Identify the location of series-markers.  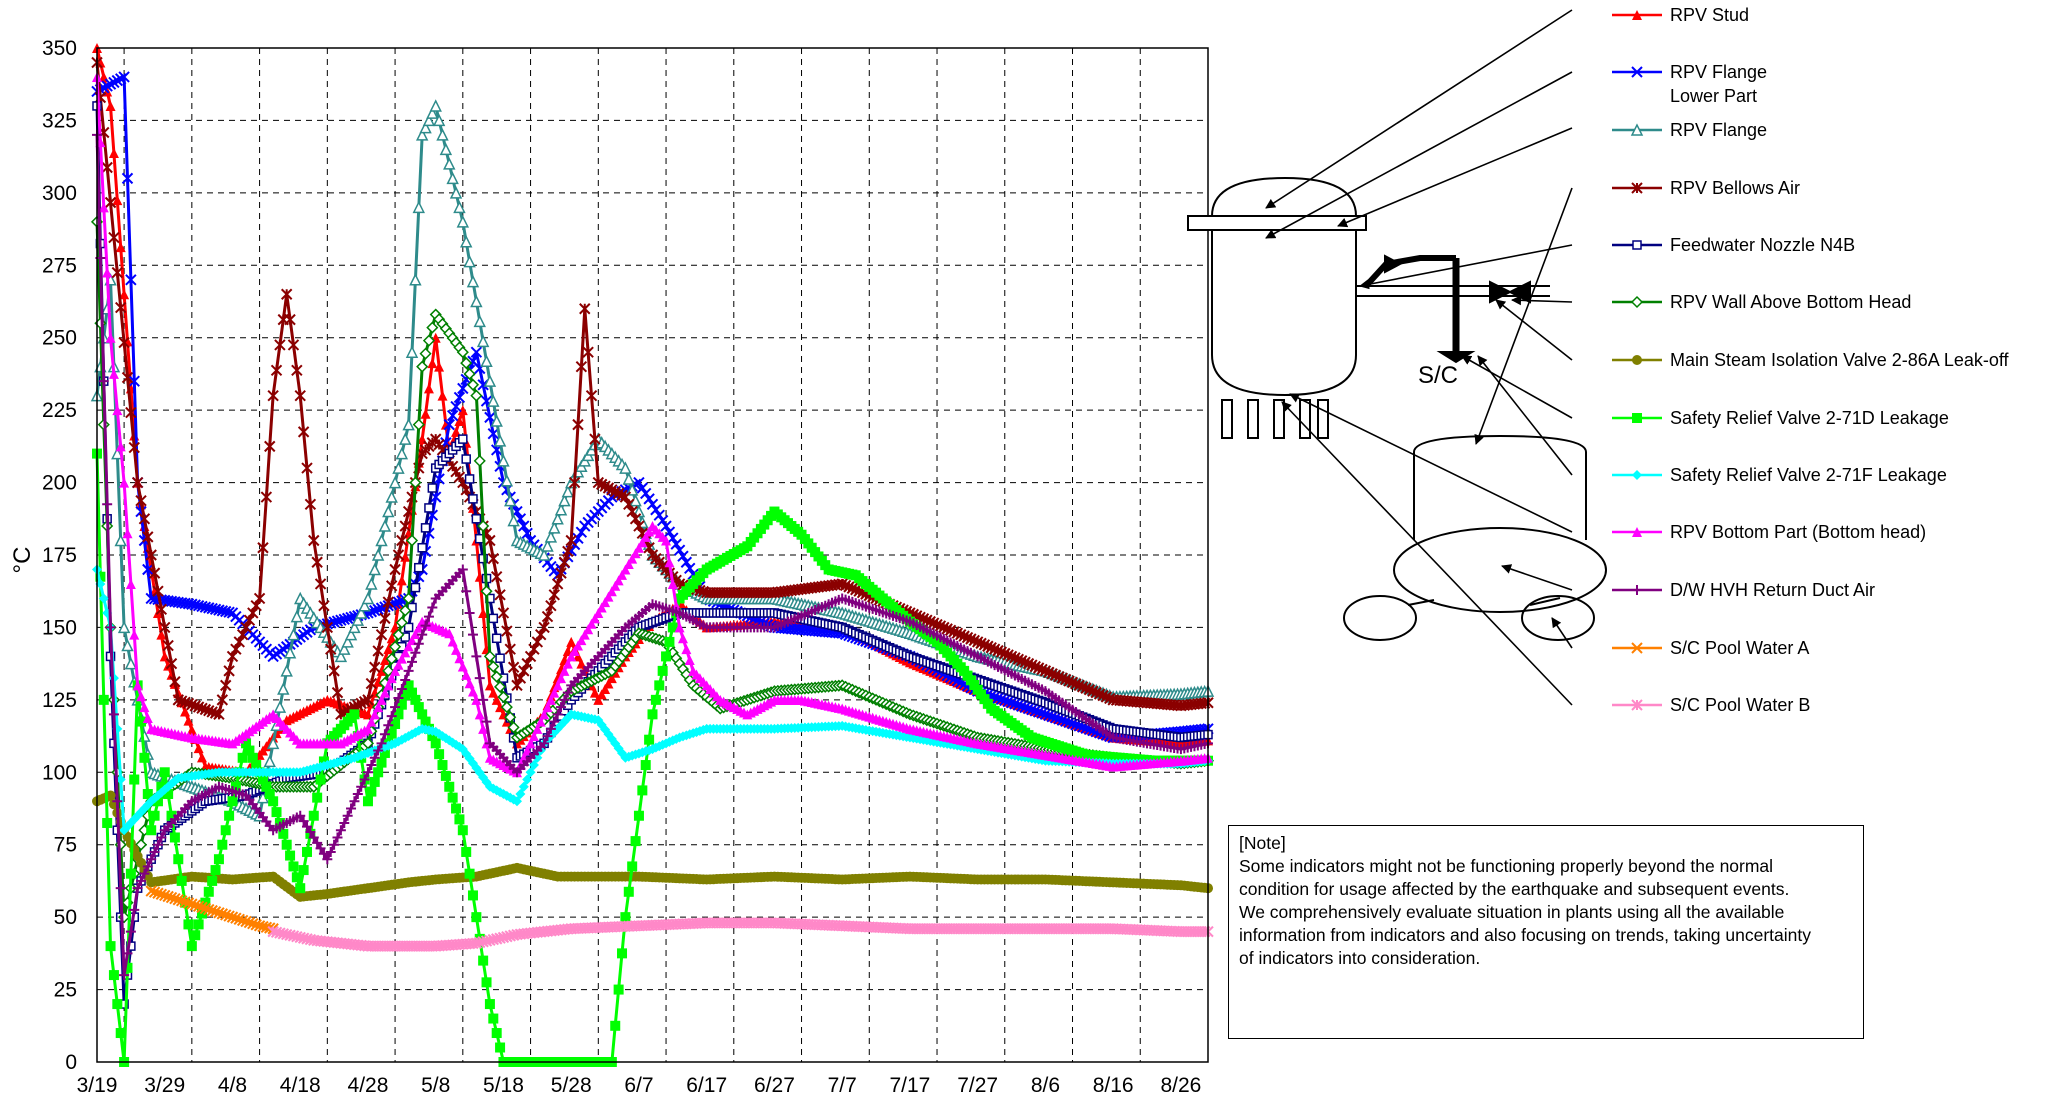
(740, 934).